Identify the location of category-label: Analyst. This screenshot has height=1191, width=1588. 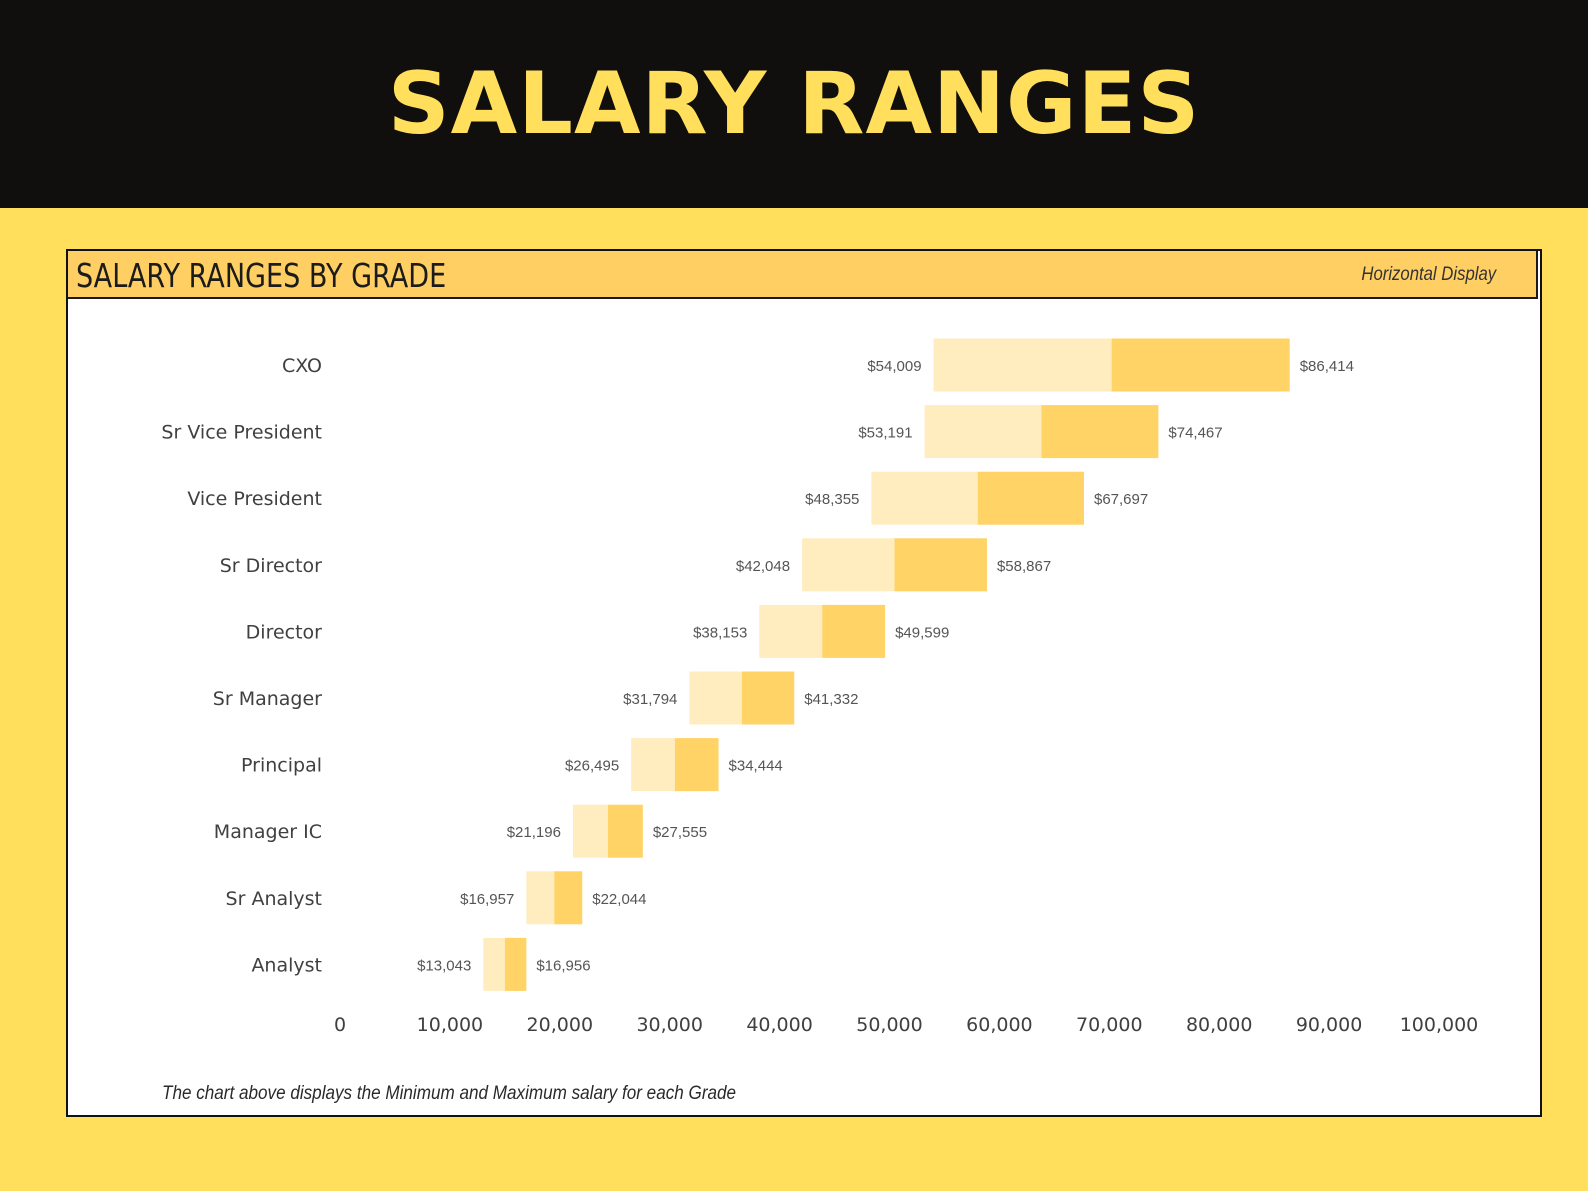
(286, 965).